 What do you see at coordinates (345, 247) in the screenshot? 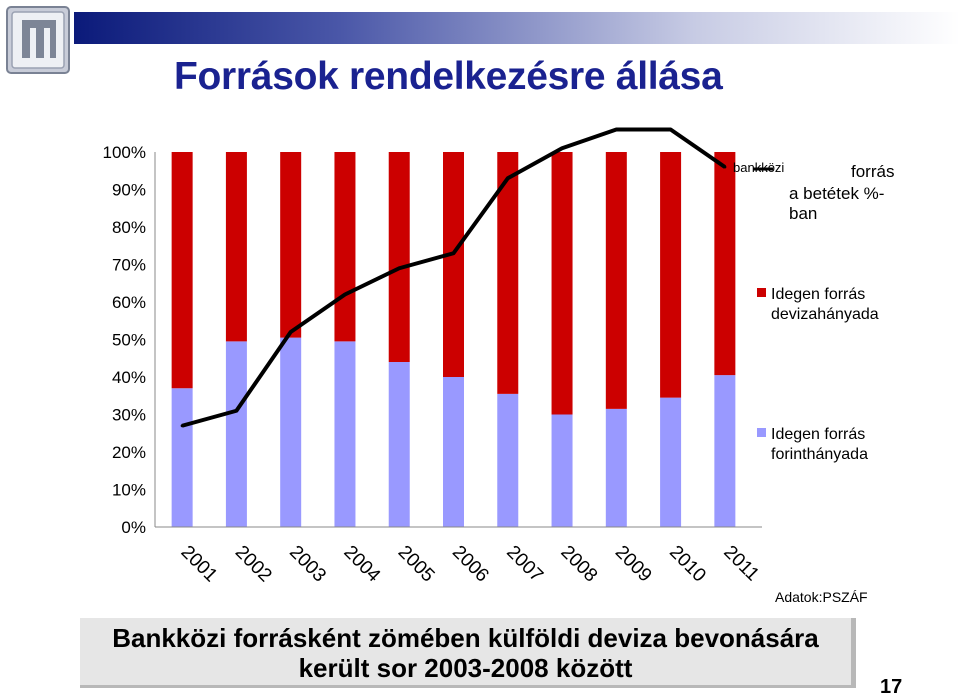
I see `bar-deviza-2004` at bounding box center [345, 247].